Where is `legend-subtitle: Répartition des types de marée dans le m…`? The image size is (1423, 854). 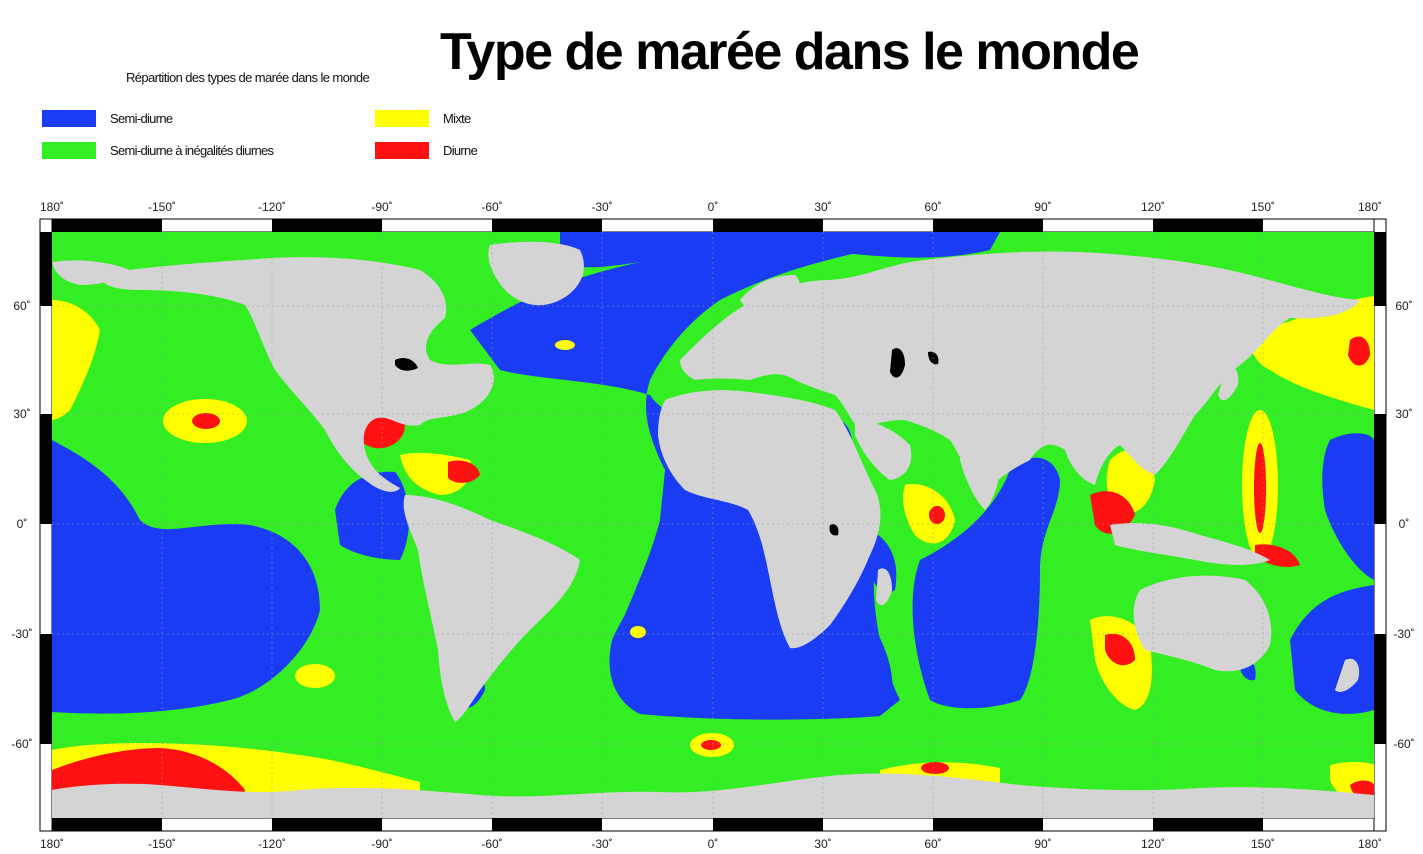 legend-subtitle: Répartition des types de marée dans le m… is located at coordinates (248, 77).